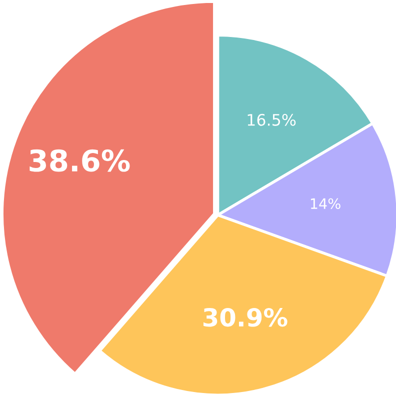  What do you see at coordinates (246, 317) in the screenshot?
I see `data-label: 30.9%` at bounding box center [246, 317].